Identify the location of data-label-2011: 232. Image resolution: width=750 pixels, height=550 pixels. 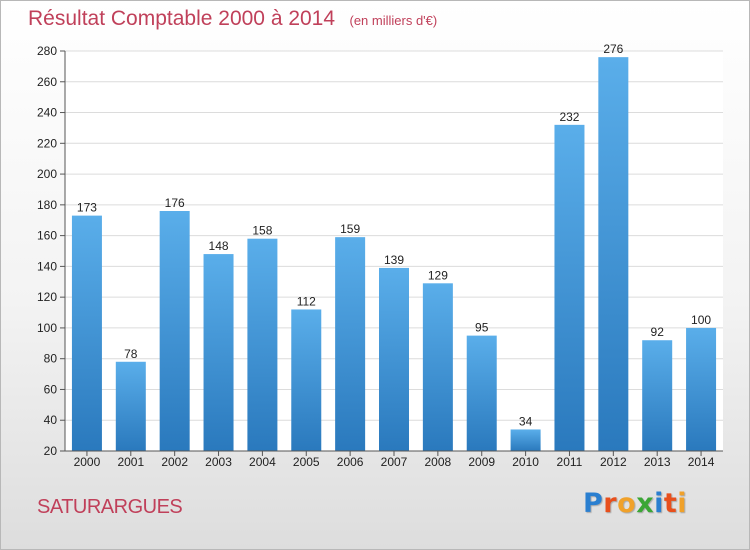
(569, 117).